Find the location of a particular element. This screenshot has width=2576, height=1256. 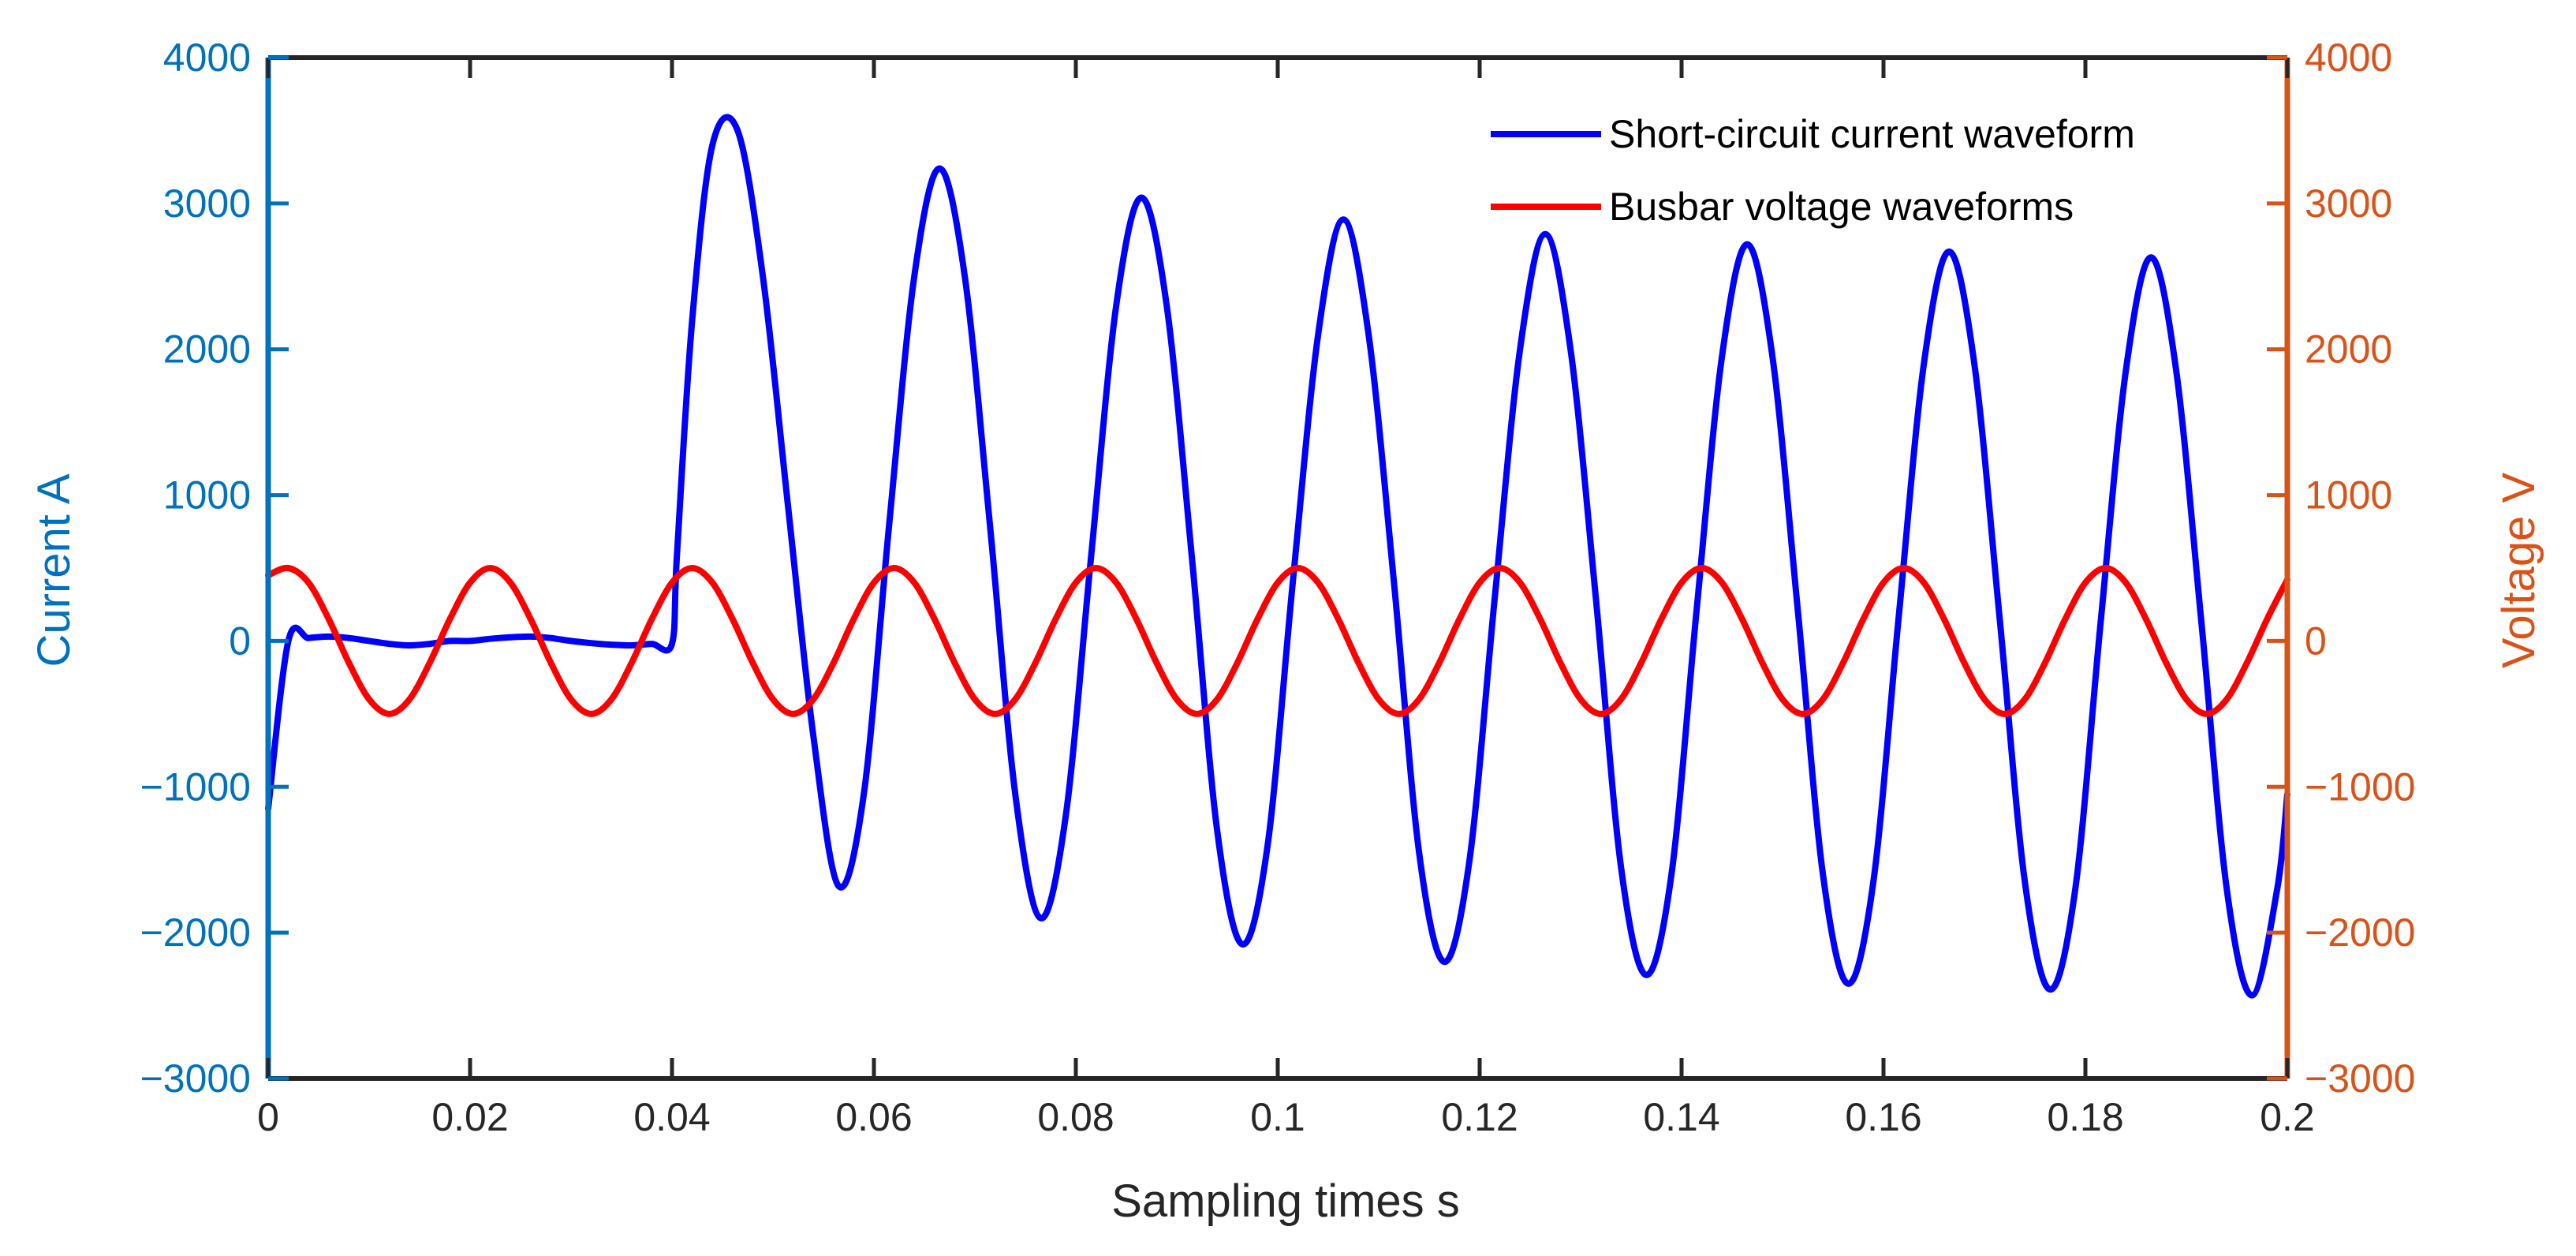

legend-label-current: Short-circuit current waveform is located at coordinates (1872, 134).